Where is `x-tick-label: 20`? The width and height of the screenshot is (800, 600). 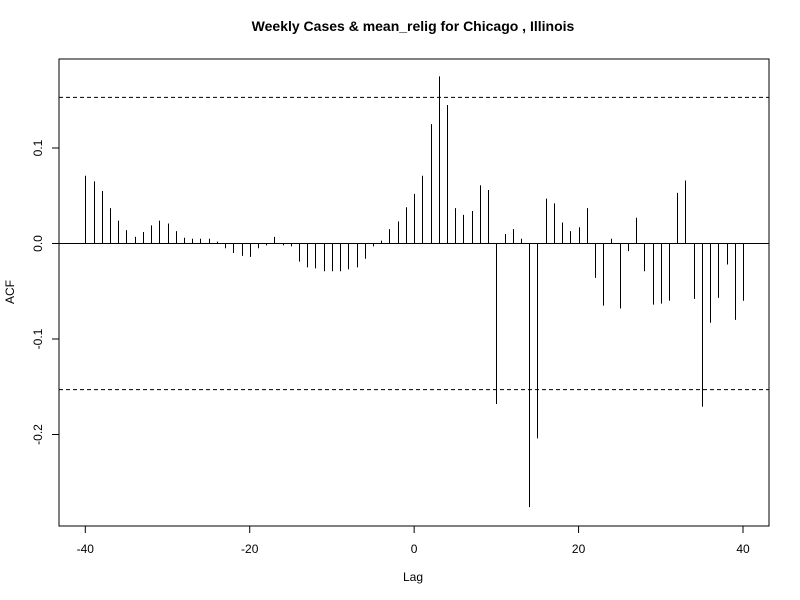 x-tick-label: 20 is located at coordinates (579, 549).